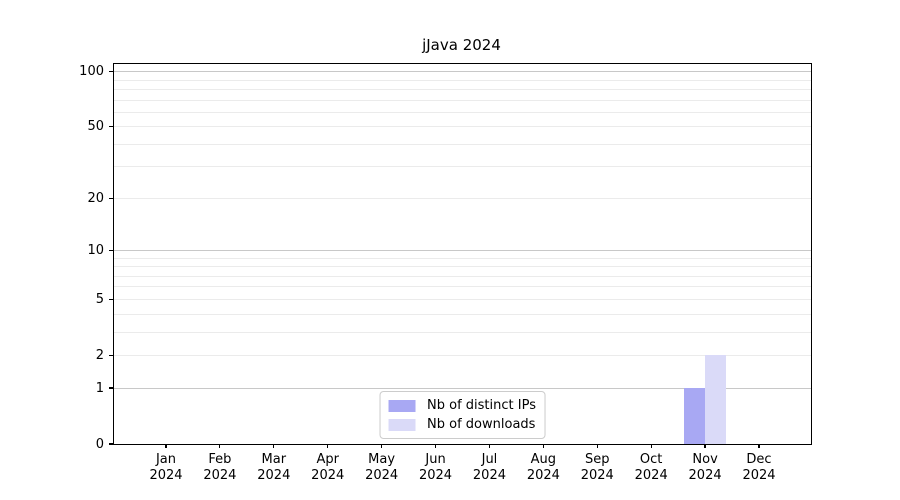 This screenshot has width=900, height=500. I want to click on y-axis-tick-label: 2, so click(99, 355).